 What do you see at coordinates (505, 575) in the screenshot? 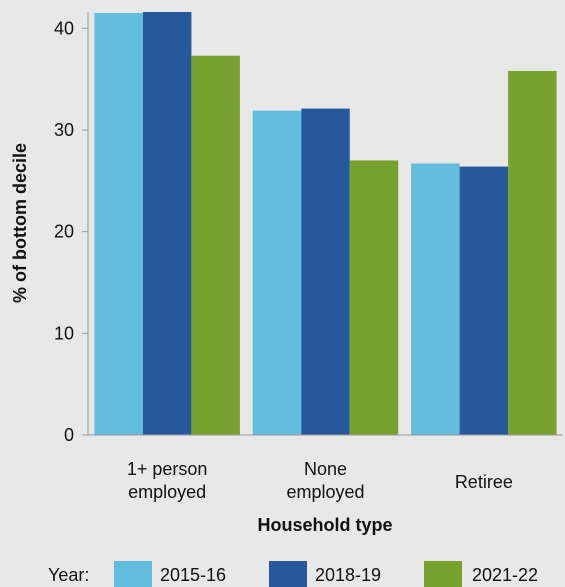
I see `legend-label-2021-22: 2021-22` at bounding box center [505, 575].